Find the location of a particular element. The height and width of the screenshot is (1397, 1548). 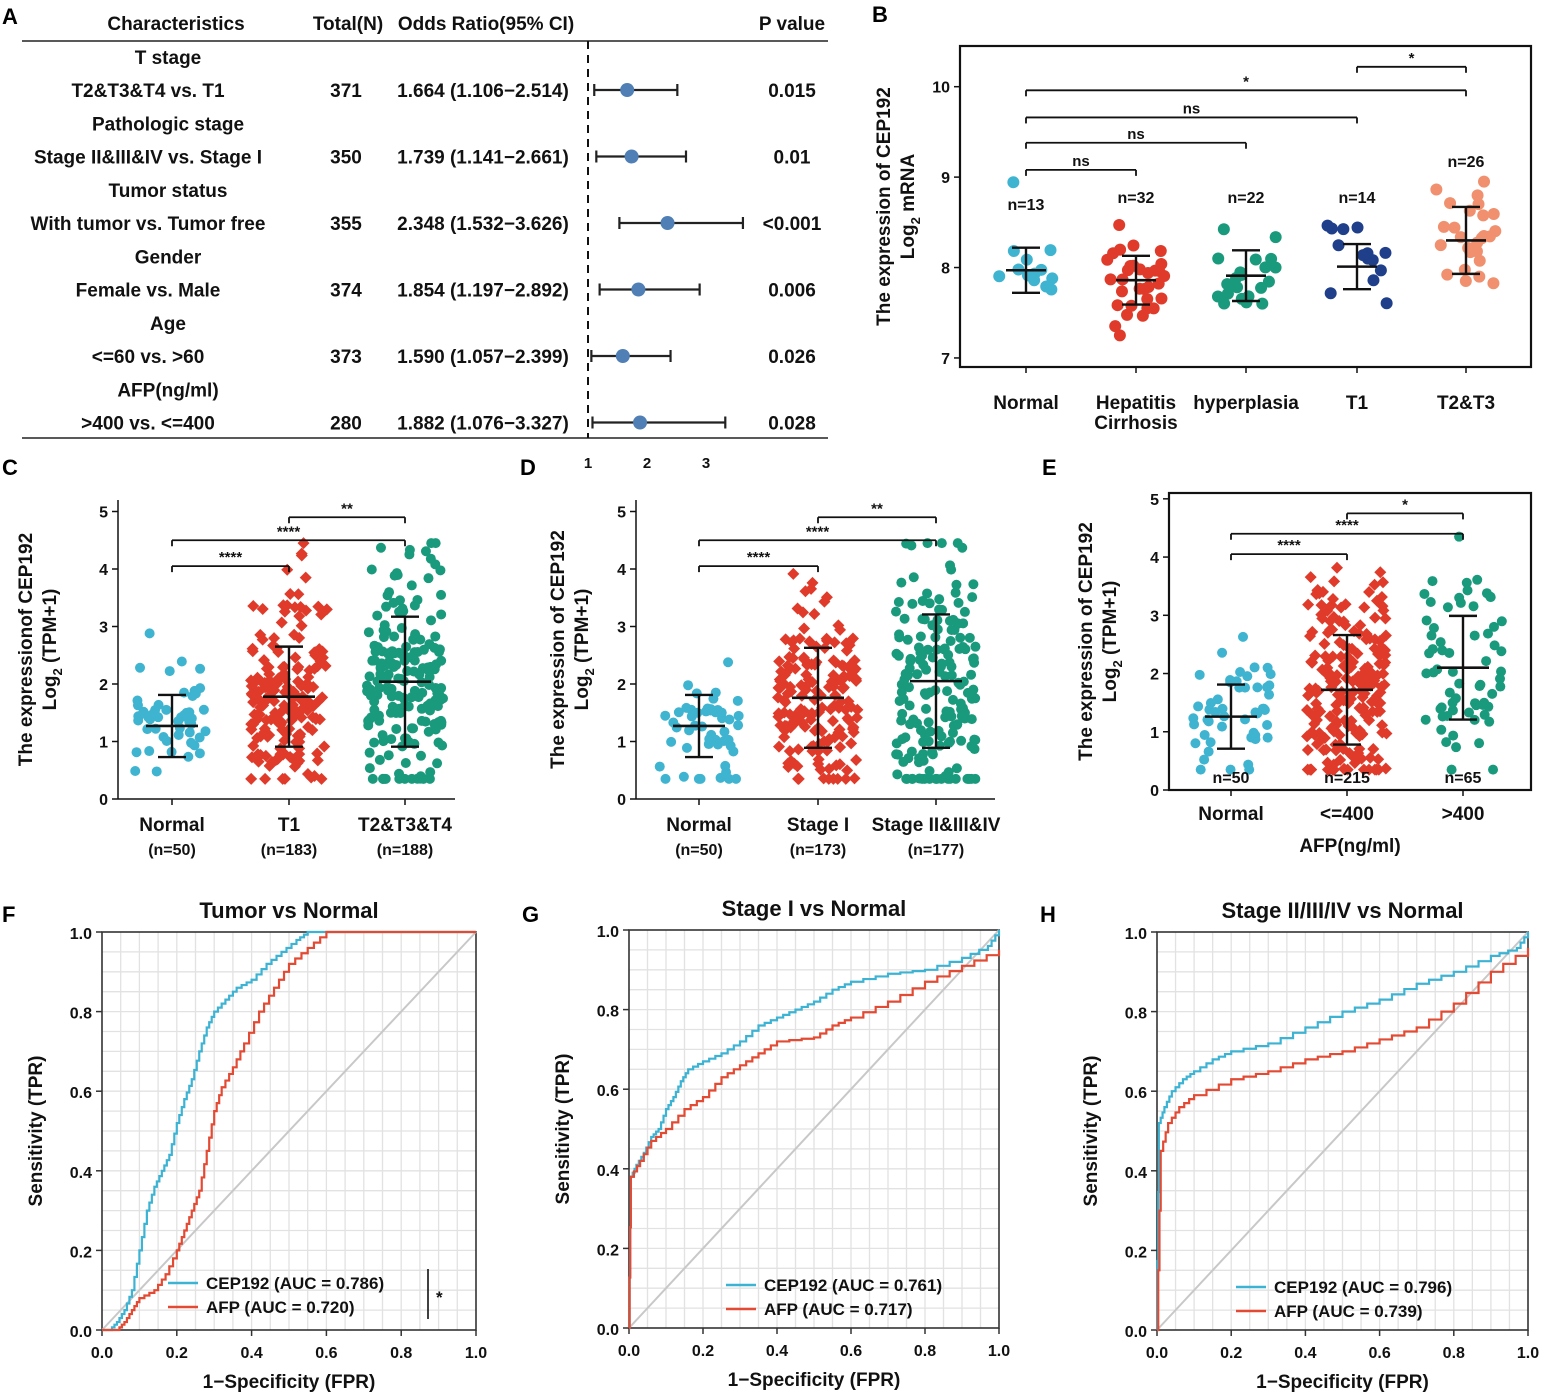

odds-ratio-point is located at coordinates (667, 223).